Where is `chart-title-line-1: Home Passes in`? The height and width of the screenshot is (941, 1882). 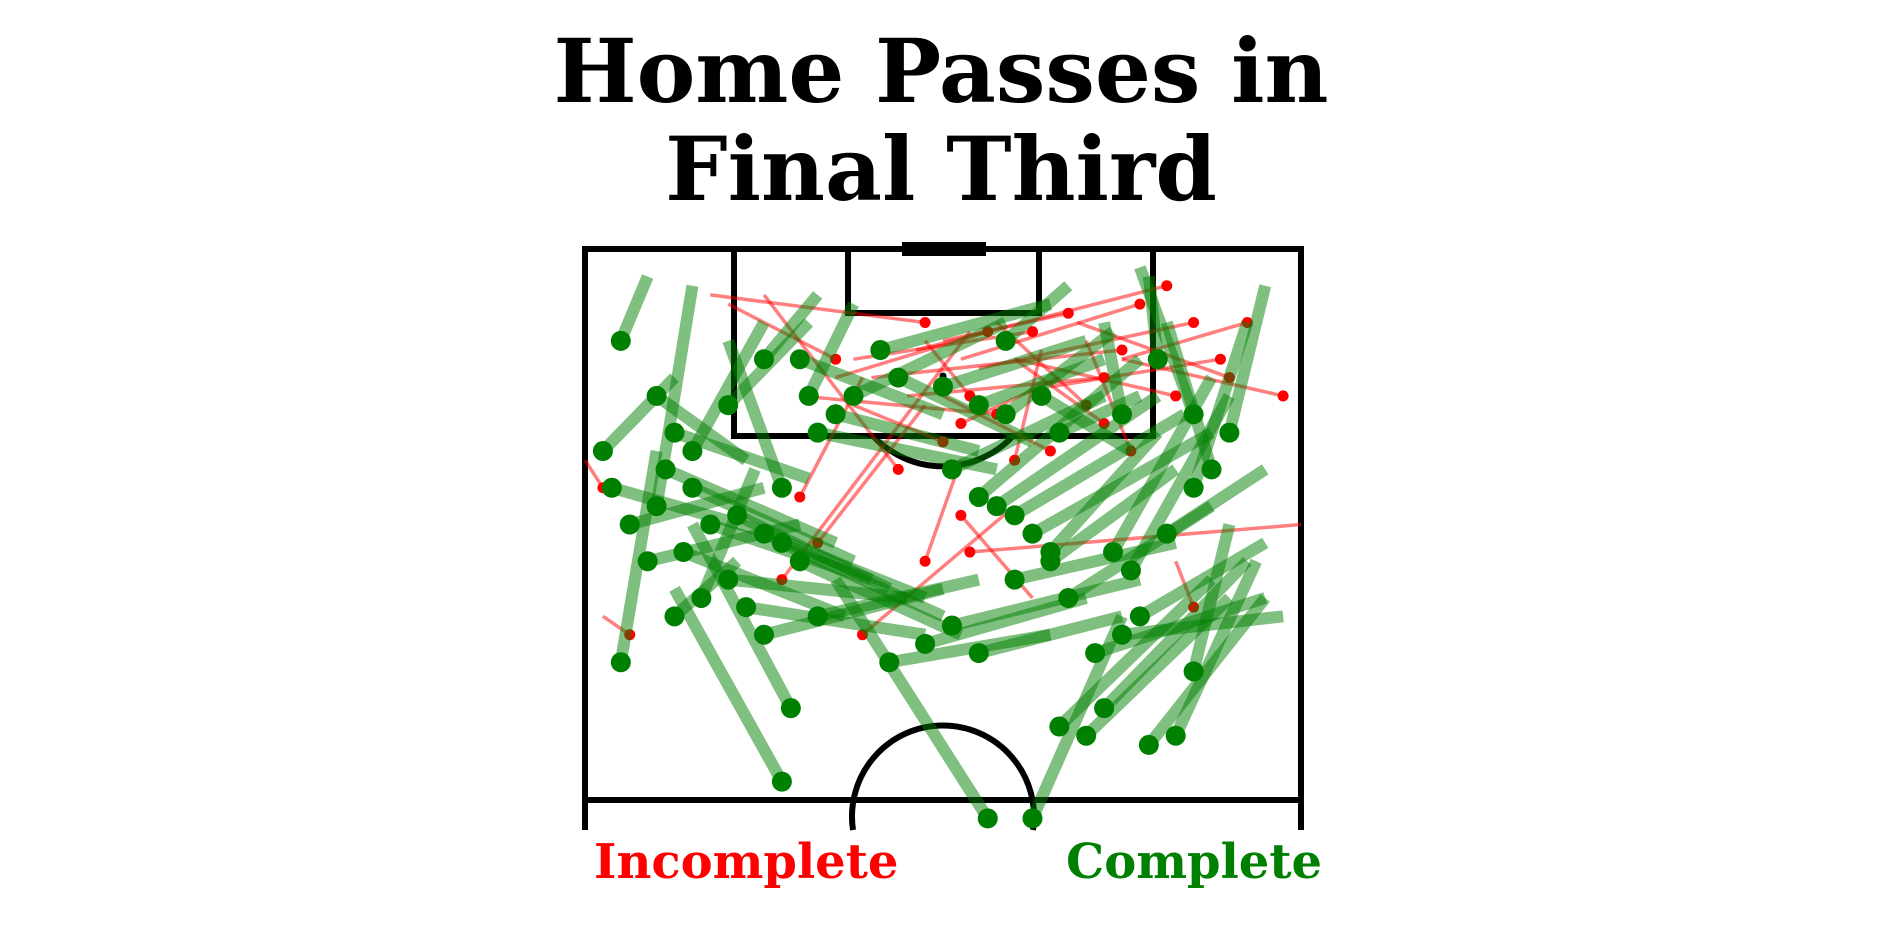
chart-title-line-1: Home Passes in is located at coordinates (941, 71).